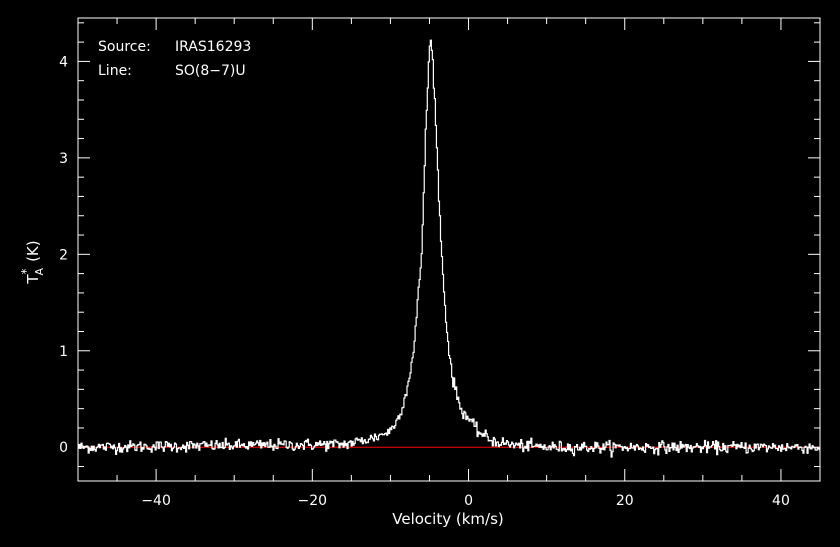 The height and width of the screenshot is (547, 840). What do you see at coordinates (468, 501) in the screenshot?
I see `x-tick-label: 0` at bounding box center [468, 501].